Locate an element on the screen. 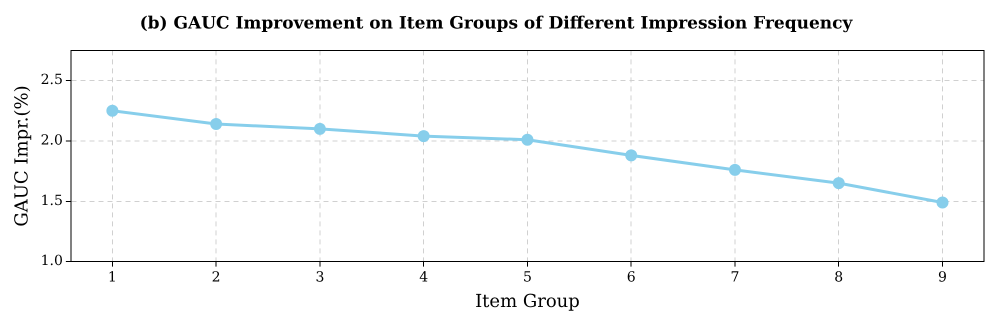  x-tick-label: 1 is located at coordinates (112, 278).